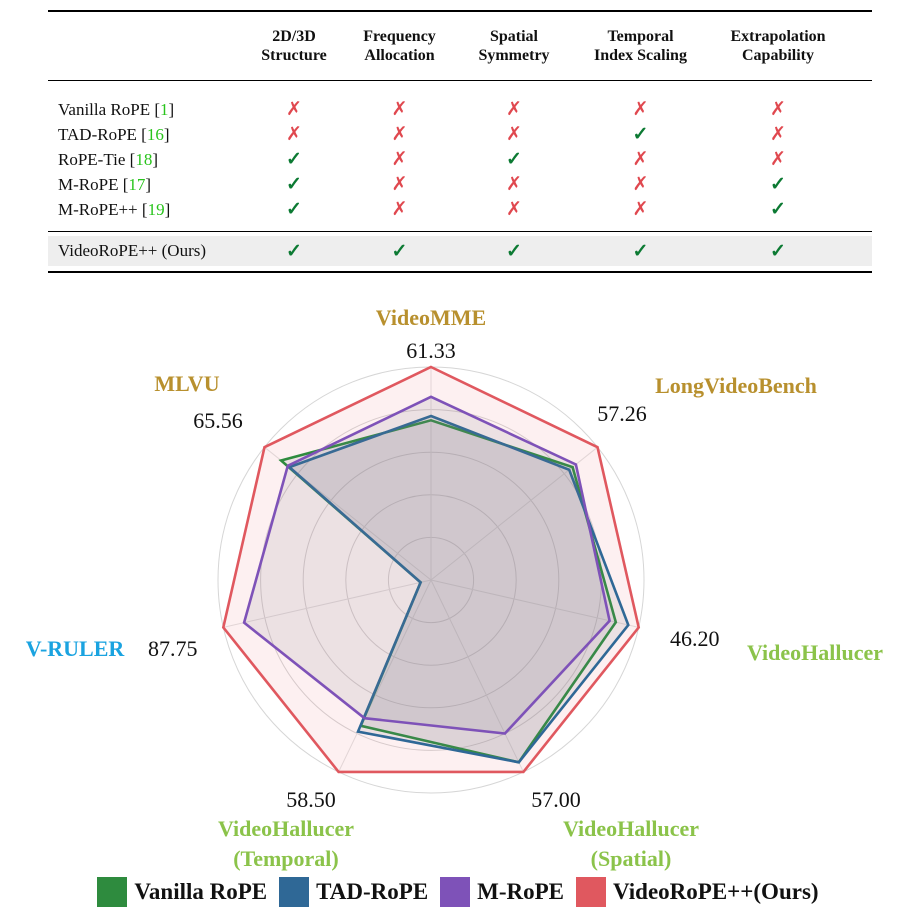 The width and height of the screenshot is (916, 922). What do you see at coordinates (201, 891) in the screenshot?
I see `legend-label: Vanilla RoPE` at bounding box center [201, 891].